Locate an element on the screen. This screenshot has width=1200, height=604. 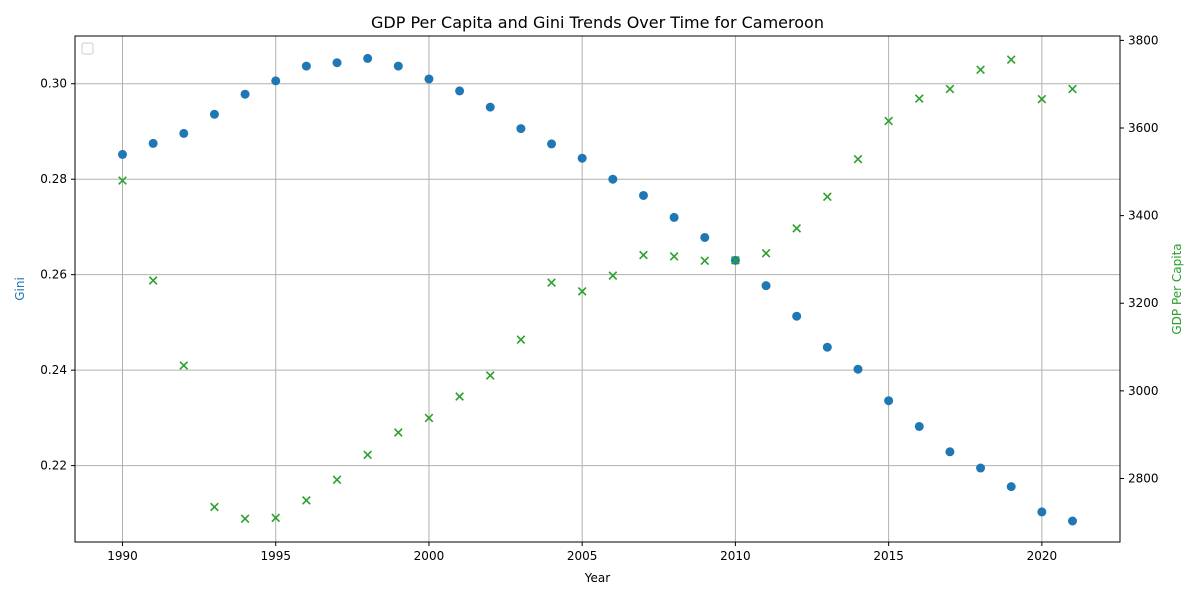
y-left-tick-label: 0.28 is located at coordinates (53, 179).